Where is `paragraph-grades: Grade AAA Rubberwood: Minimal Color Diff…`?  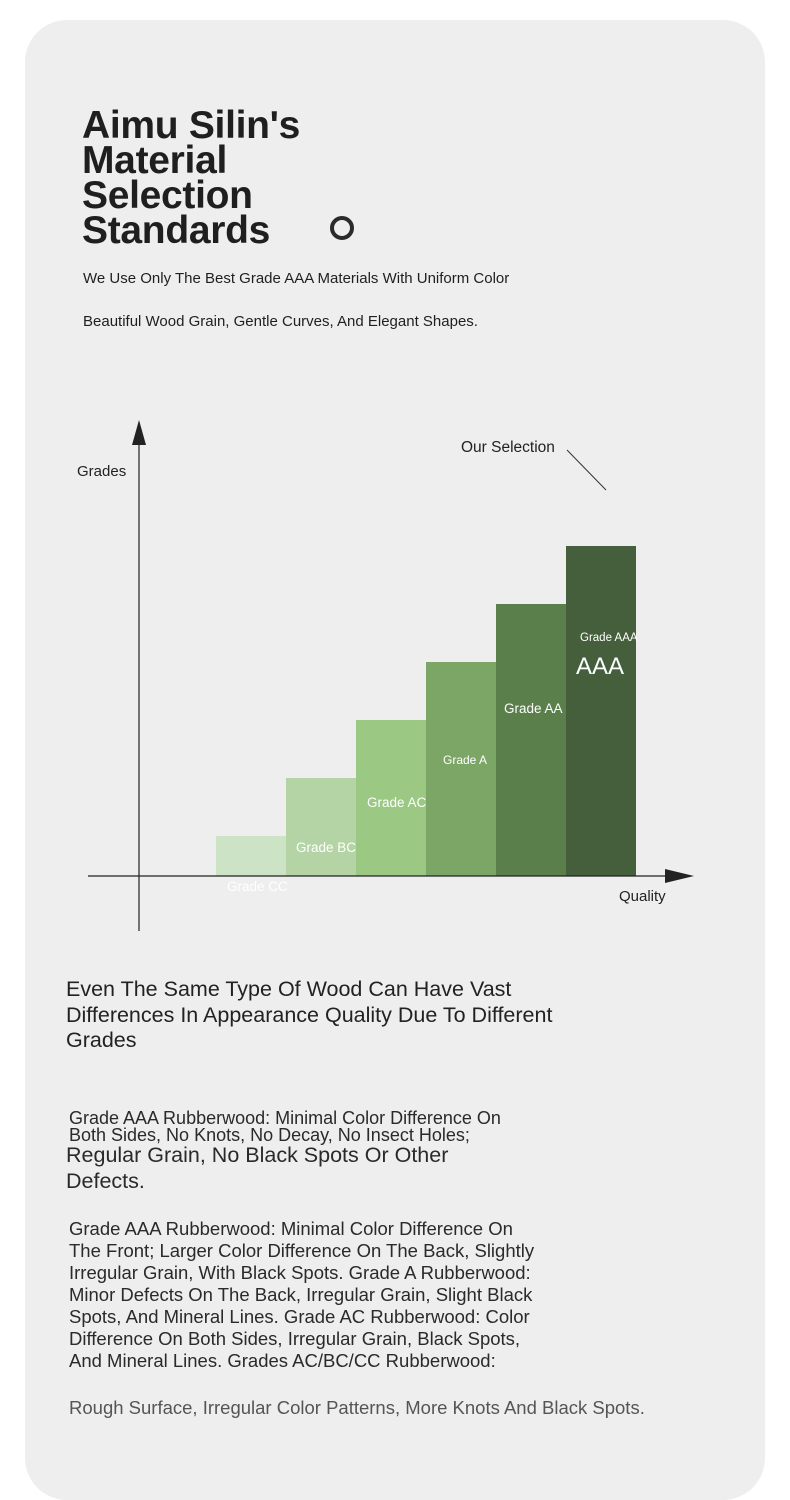 paragraph-grades: Grade AAA Rubberwood: Minimal Color Diff… is located at coordinates (302, 1294).